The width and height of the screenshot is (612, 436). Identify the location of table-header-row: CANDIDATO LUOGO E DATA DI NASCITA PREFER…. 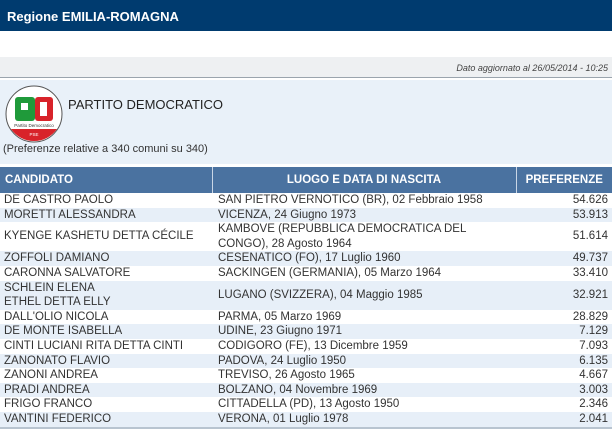
(306, 180).